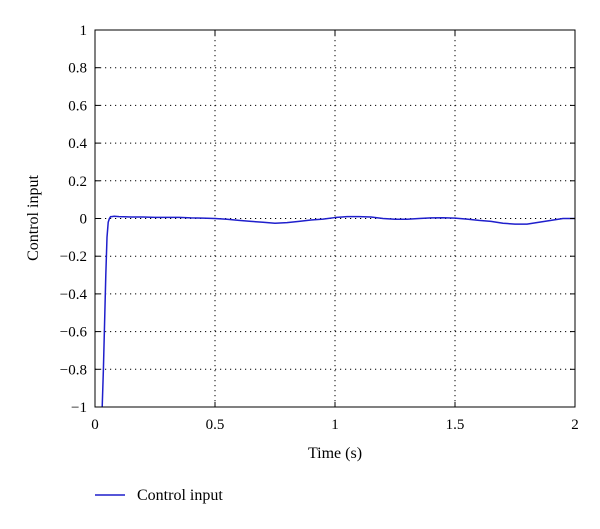 This screenshot has height=529, width=600. What do you see at coordinates (77, 106) in the screenshot?
I see `y-tick-label: 0.6` at bounding box center [77, 106].